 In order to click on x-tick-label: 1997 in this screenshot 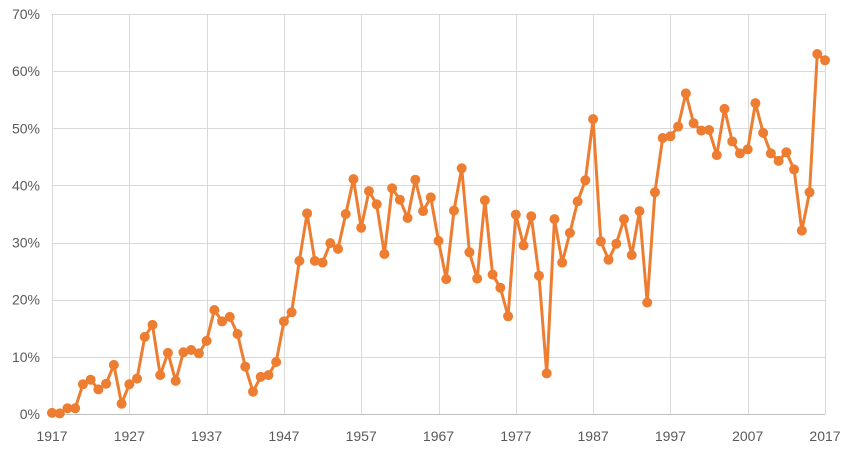, I will do `click(670, 436)`.